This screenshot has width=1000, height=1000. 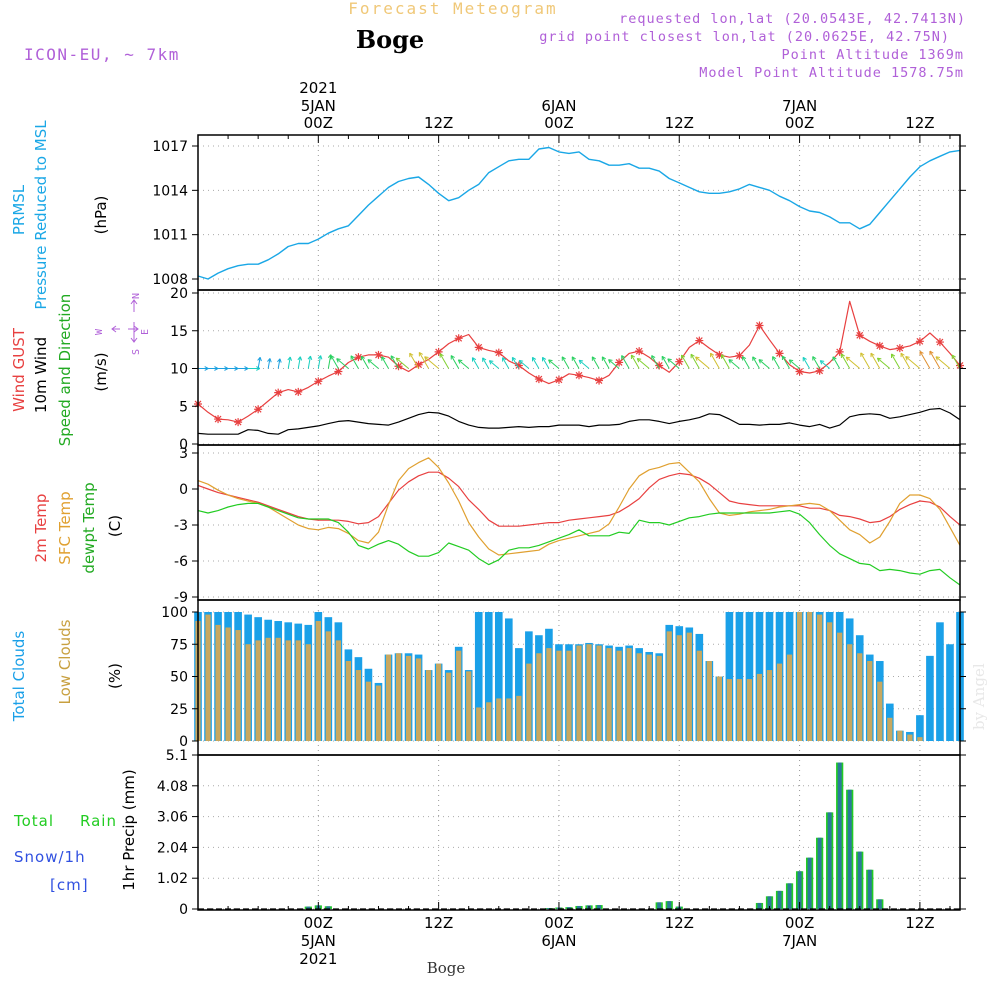 What do you see at coordinates (318, 88) in the screenshot?
I see `top-year-label: 2021` at bounding box center [318, 88].